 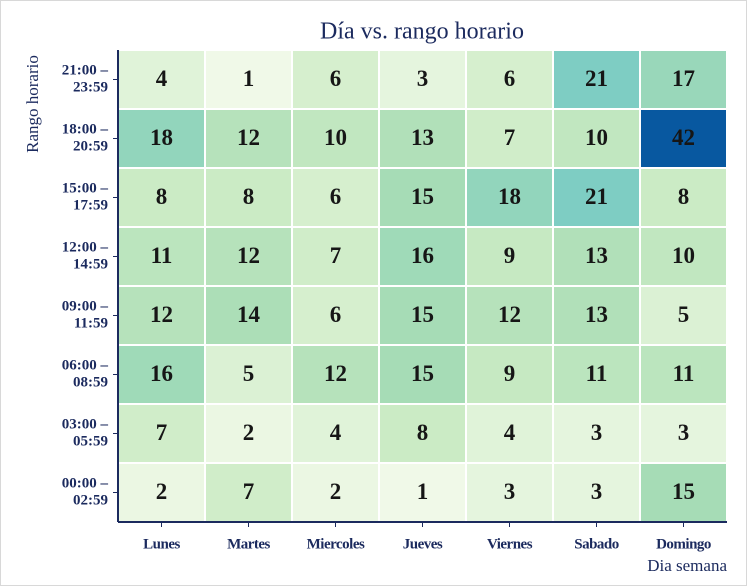 I want to click on y-tick-label: 00:00 –, so click(x=85, y=483).